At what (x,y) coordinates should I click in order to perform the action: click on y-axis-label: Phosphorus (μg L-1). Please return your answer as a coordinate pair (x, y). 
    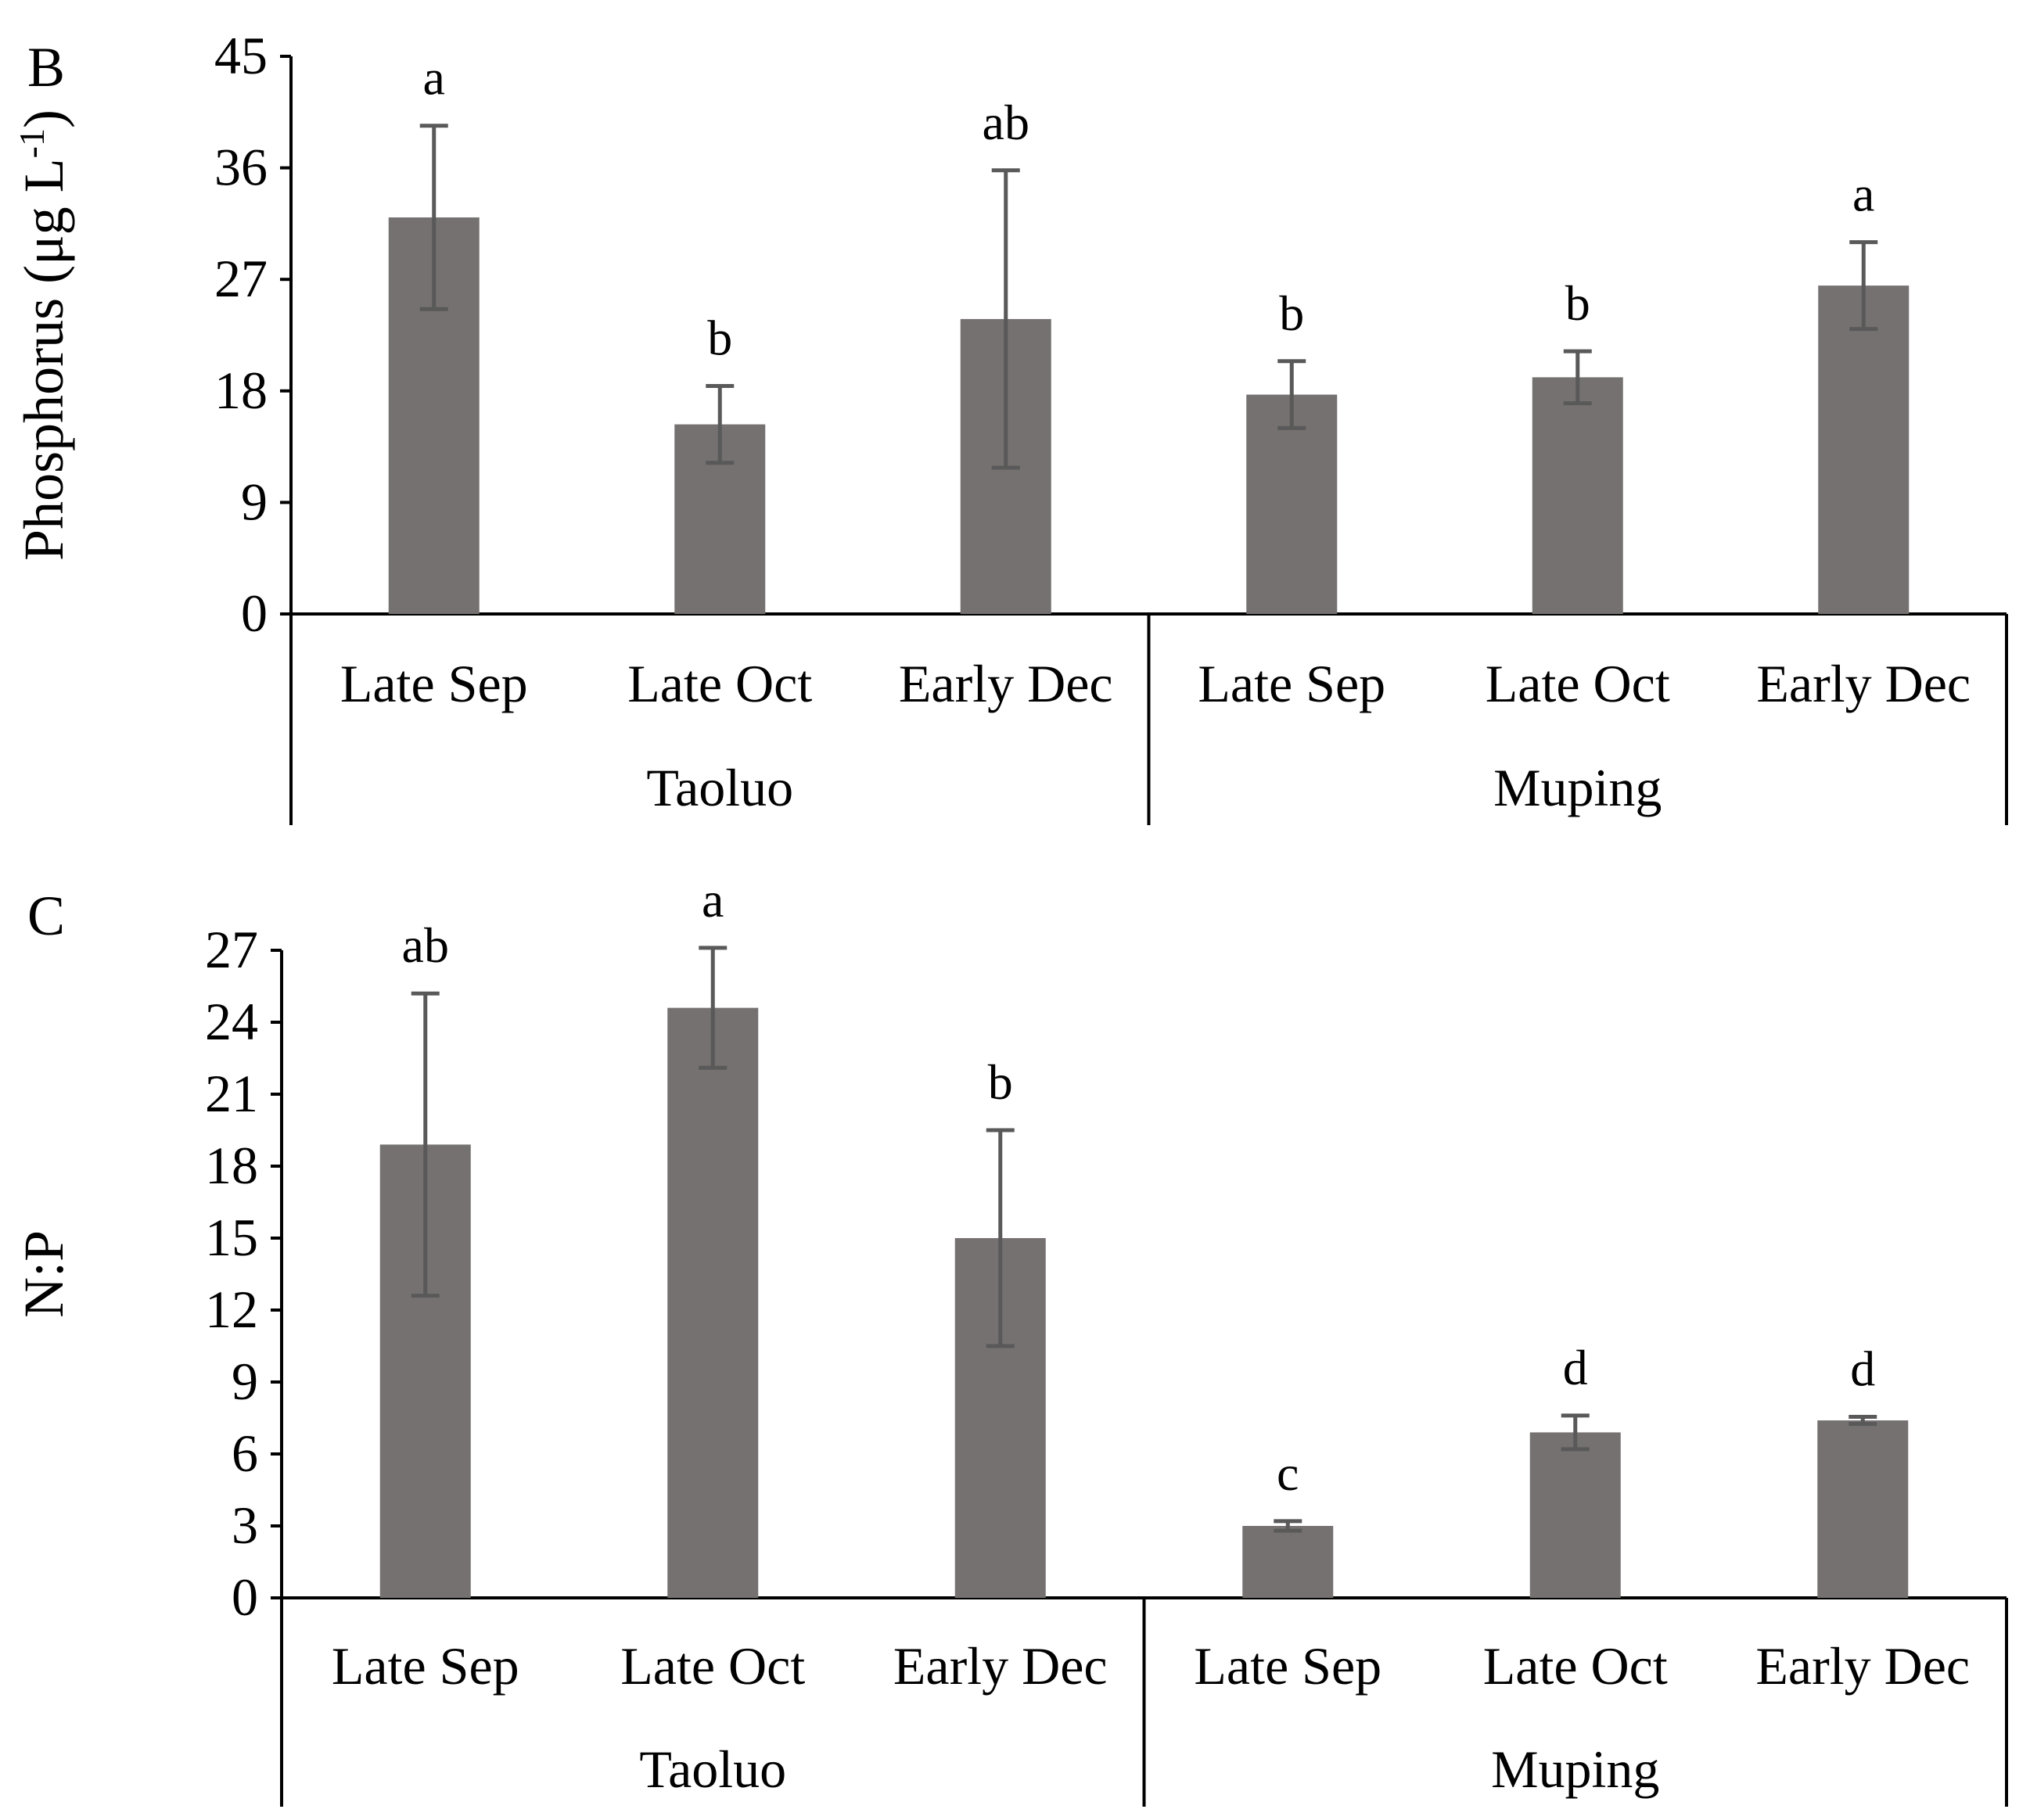
    Looking at the image, I should click on (43, 335).